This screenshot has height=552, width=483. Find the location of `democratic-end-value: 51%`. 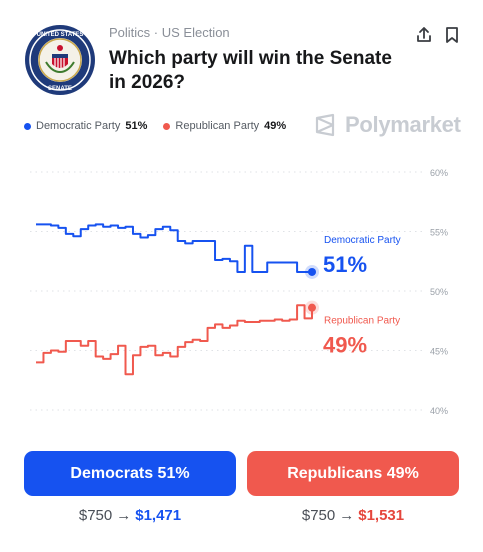

democratic-end-value: 51% is located at coordinates (345, 264).